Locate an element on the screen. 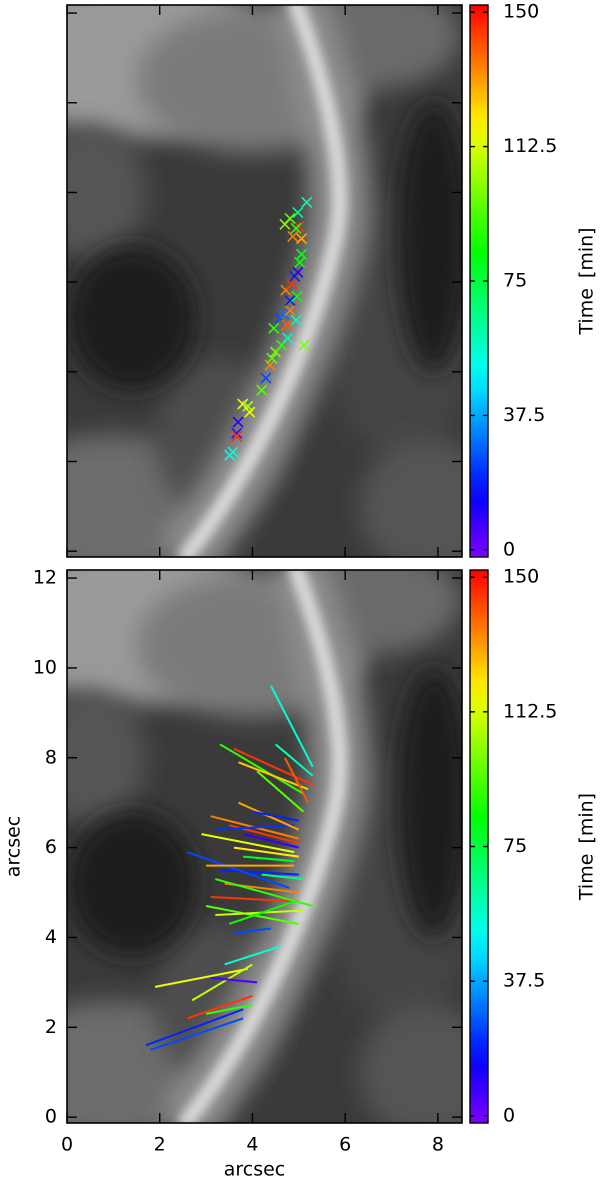 The height and width of the screenshot is (1182, 600). x-tick-label: 8 is located at coordinates (438, 1145).